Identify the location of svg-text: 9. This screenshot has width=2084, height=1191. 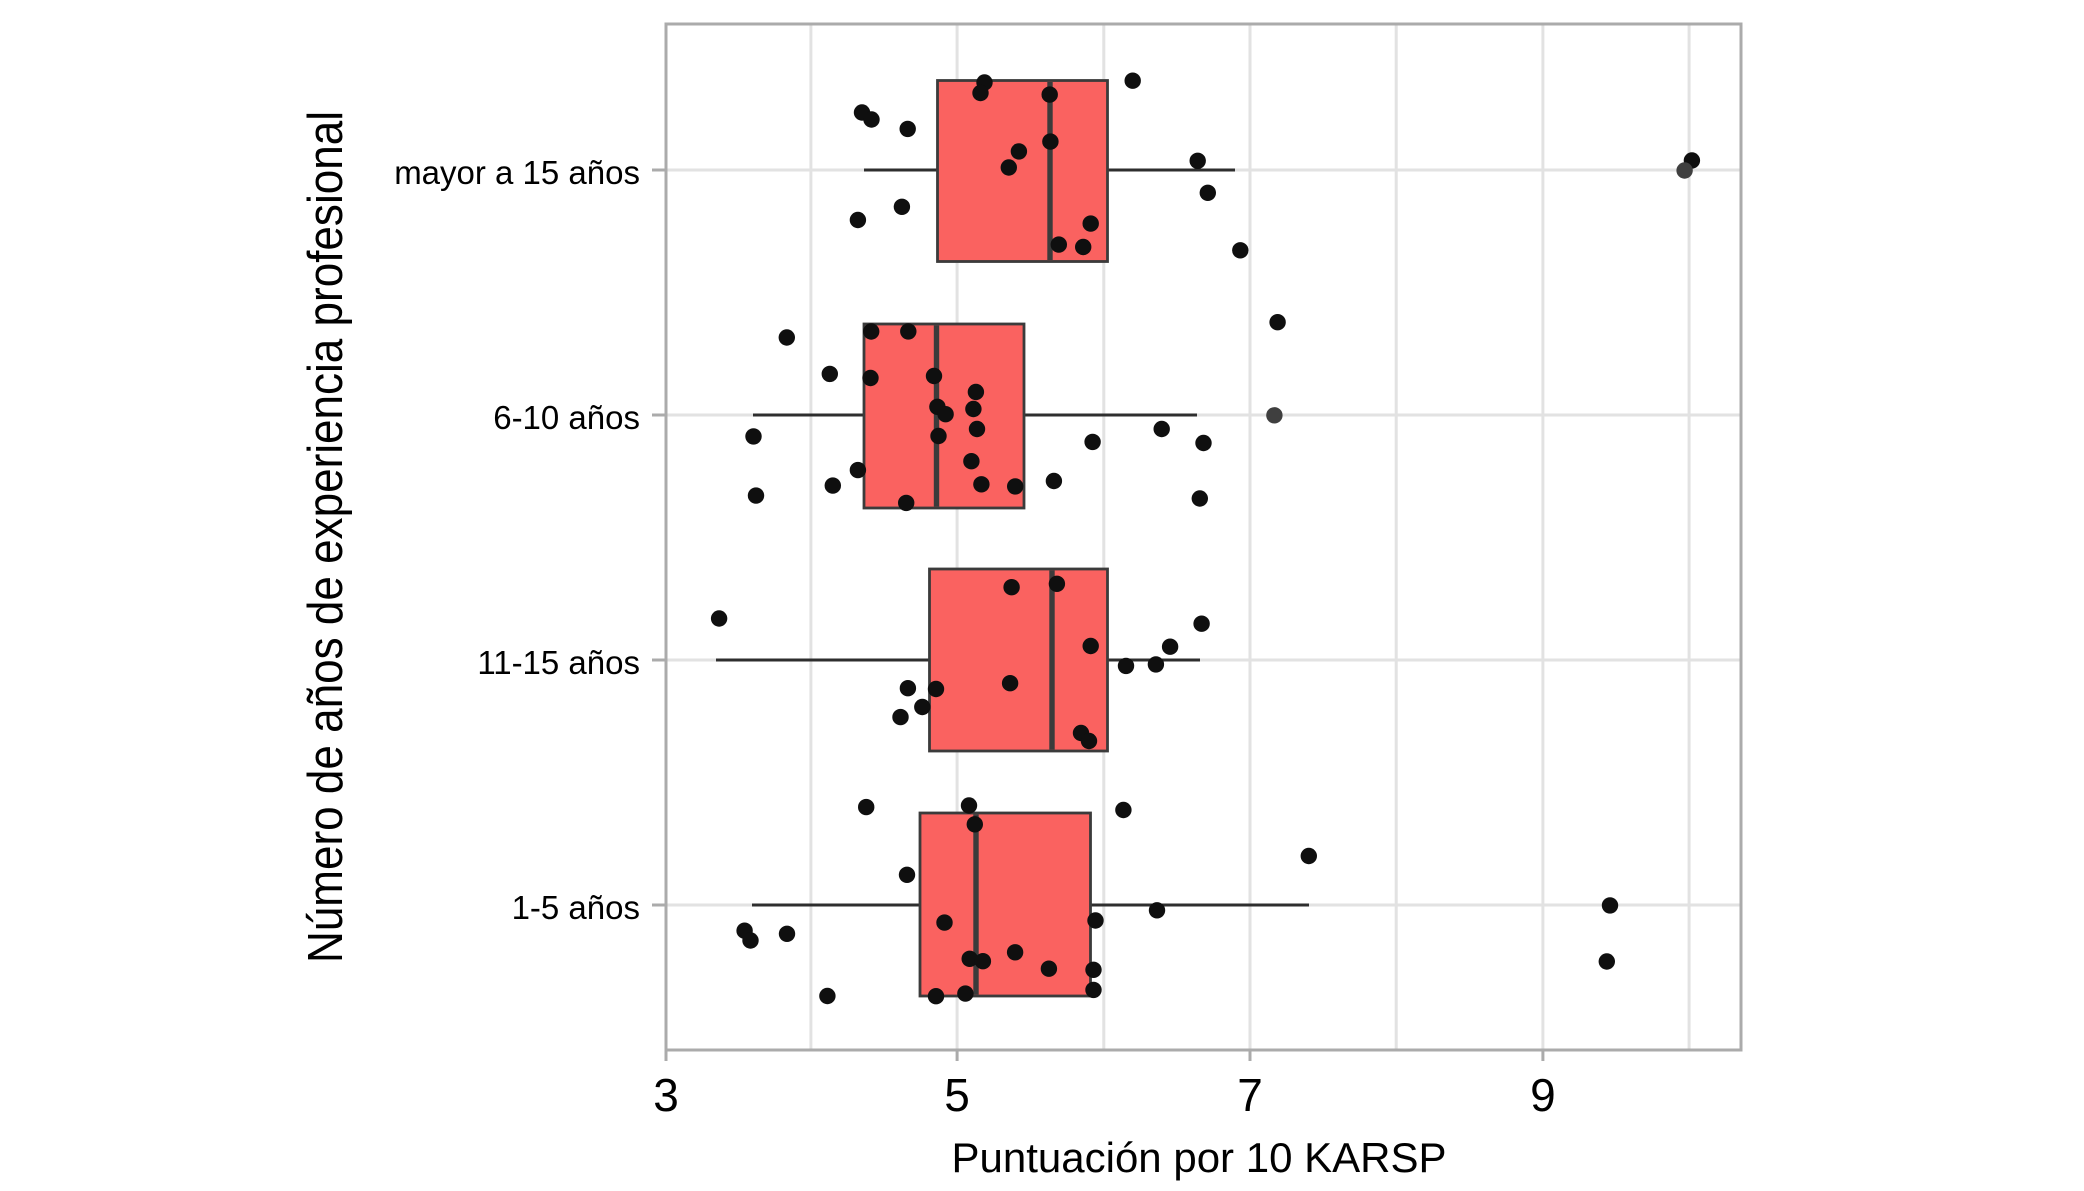
(1543, 1095).